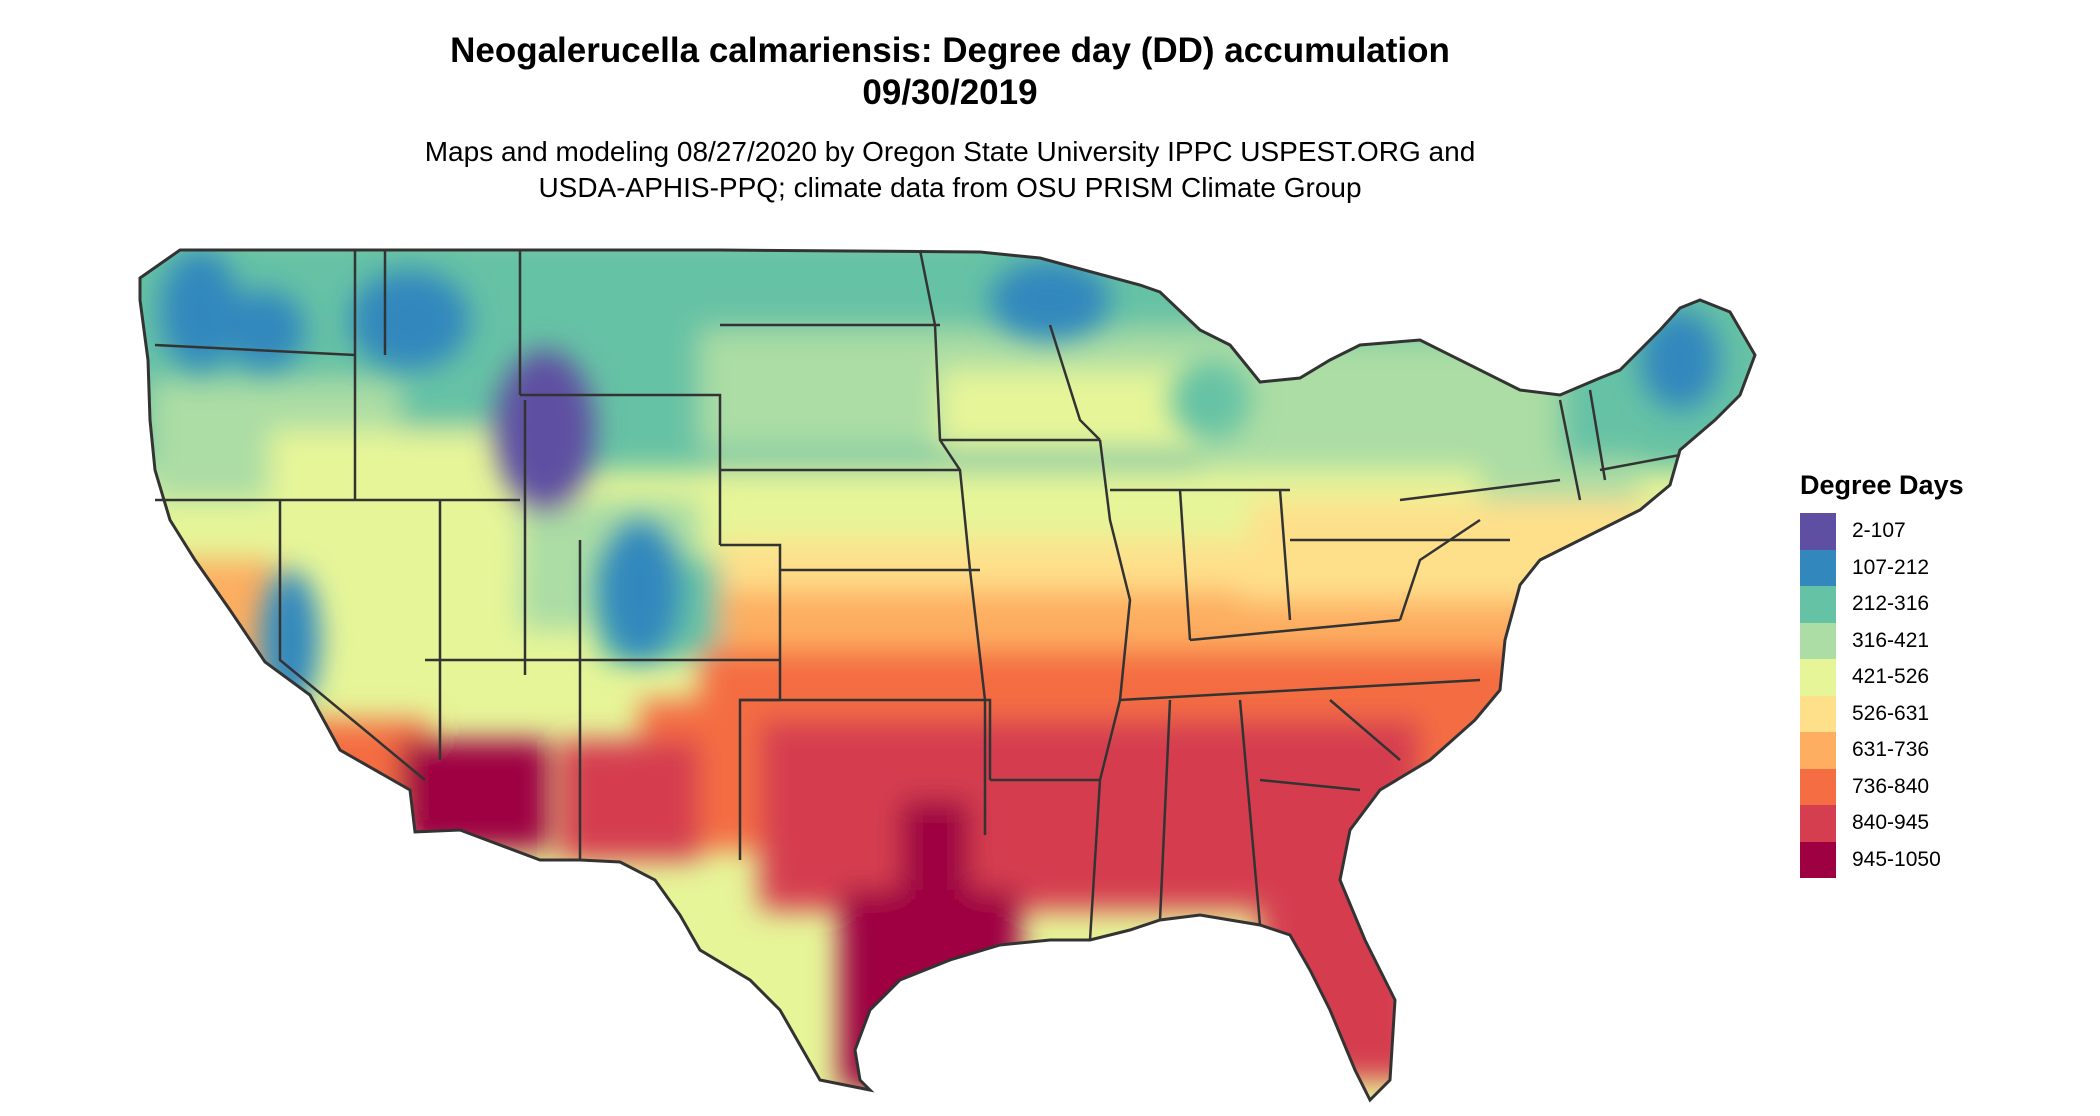 The height and width of the screenshot is (1116, 2100). I want to click on legend-item: 316-421, so click(1882, 640).